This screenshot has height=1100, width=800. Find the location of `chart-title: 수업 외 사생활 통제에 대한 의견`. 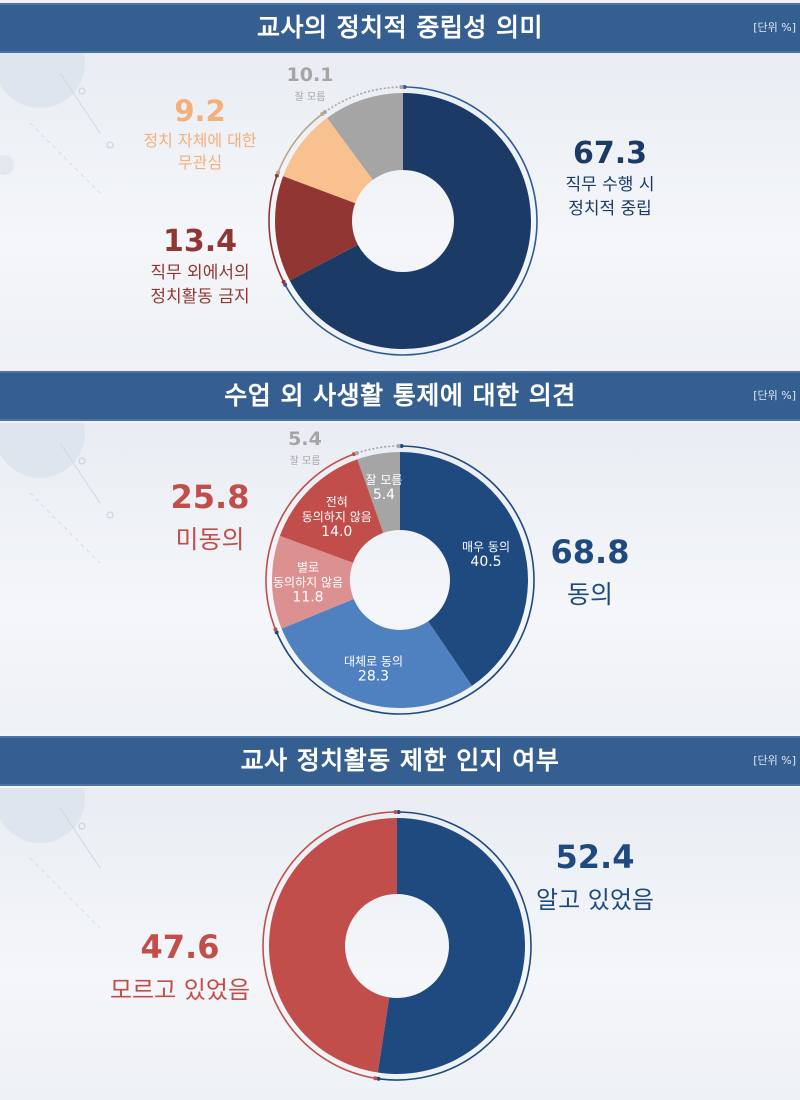

chart-title: 수업 외 사생활 통제에 대한 의견 is located at coordinates (400, 395).